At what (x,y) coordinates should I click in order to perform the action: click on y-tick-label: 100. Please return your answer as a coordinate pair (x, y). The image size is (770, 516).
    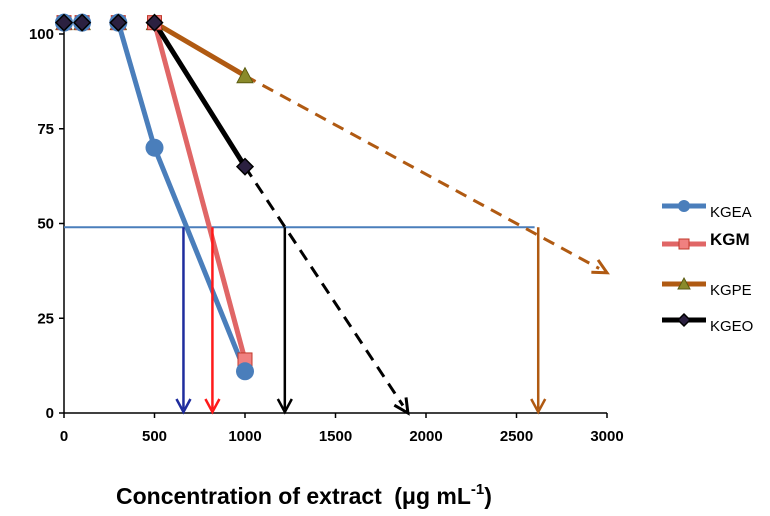
    Looking at the image, I should click on (41, 34).